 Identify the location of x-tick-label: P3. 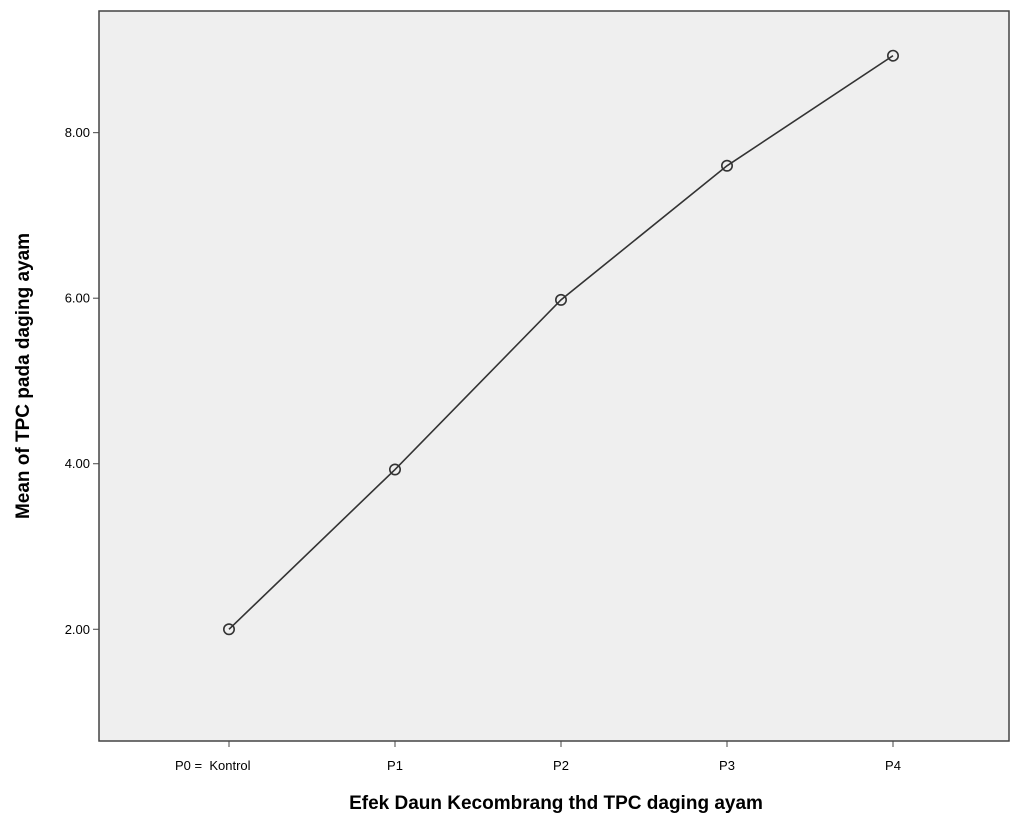
(727, 765).